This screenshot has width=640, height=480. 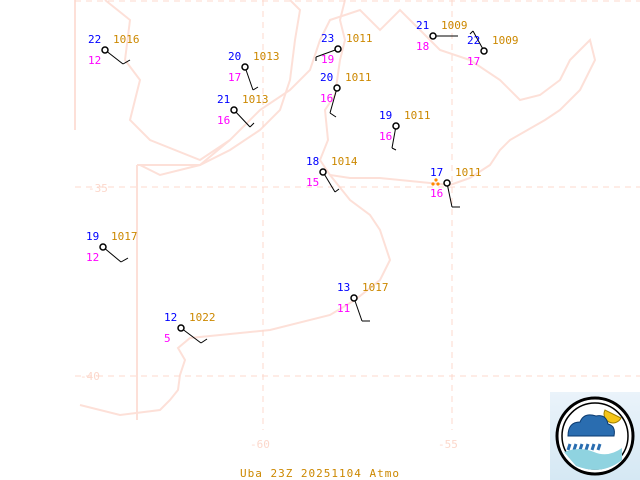 I want to click on station-plot: 20 1013 17, so click(x=254, y=70).